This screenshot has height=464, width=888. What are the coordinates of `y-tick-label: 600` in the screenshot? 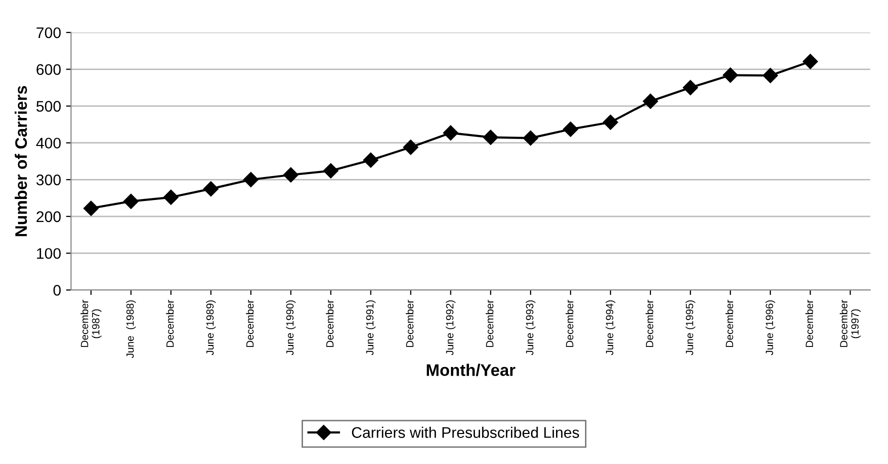 It's located at (48, 69).